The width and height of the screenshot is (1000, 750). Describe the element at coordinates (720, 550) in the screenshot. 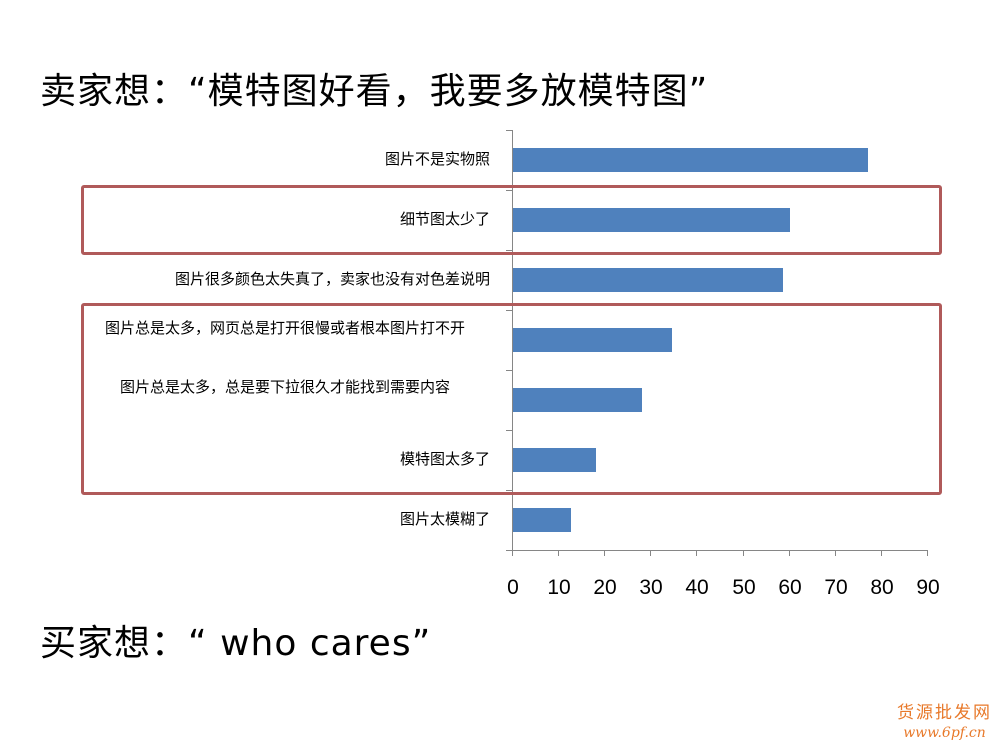

I see `x-axis` at that location.